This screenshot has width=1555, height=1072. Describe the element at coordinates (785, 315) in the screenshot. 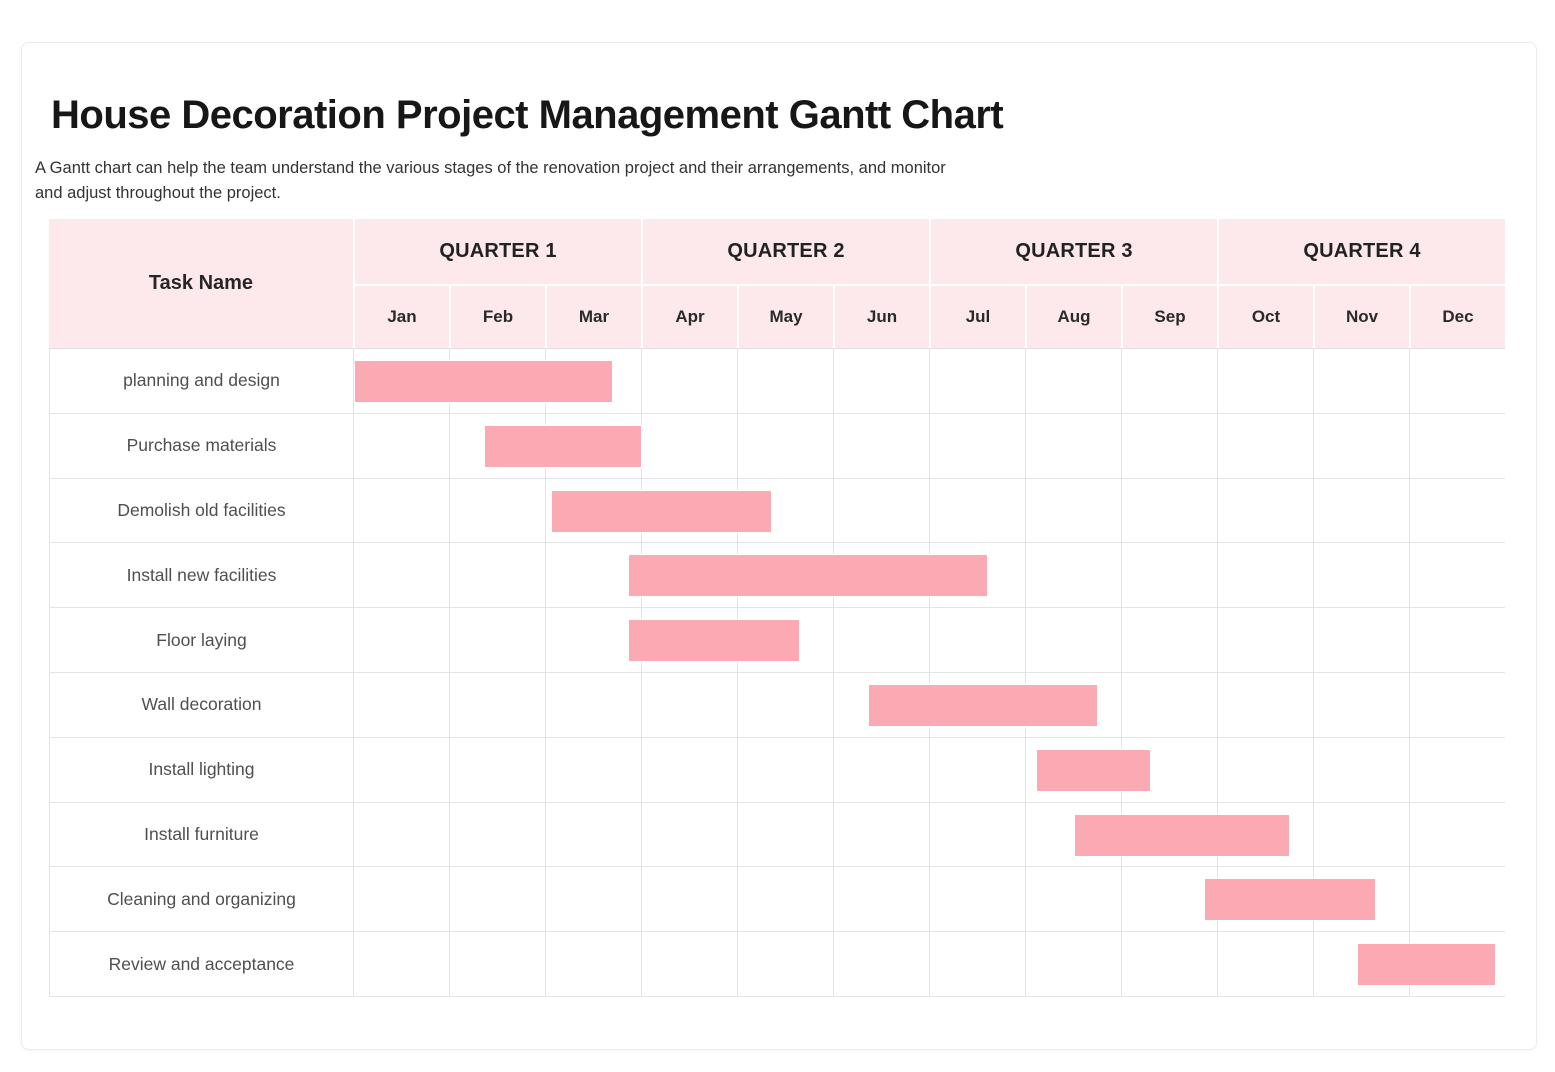

I see `month-header-may: May` at that location.